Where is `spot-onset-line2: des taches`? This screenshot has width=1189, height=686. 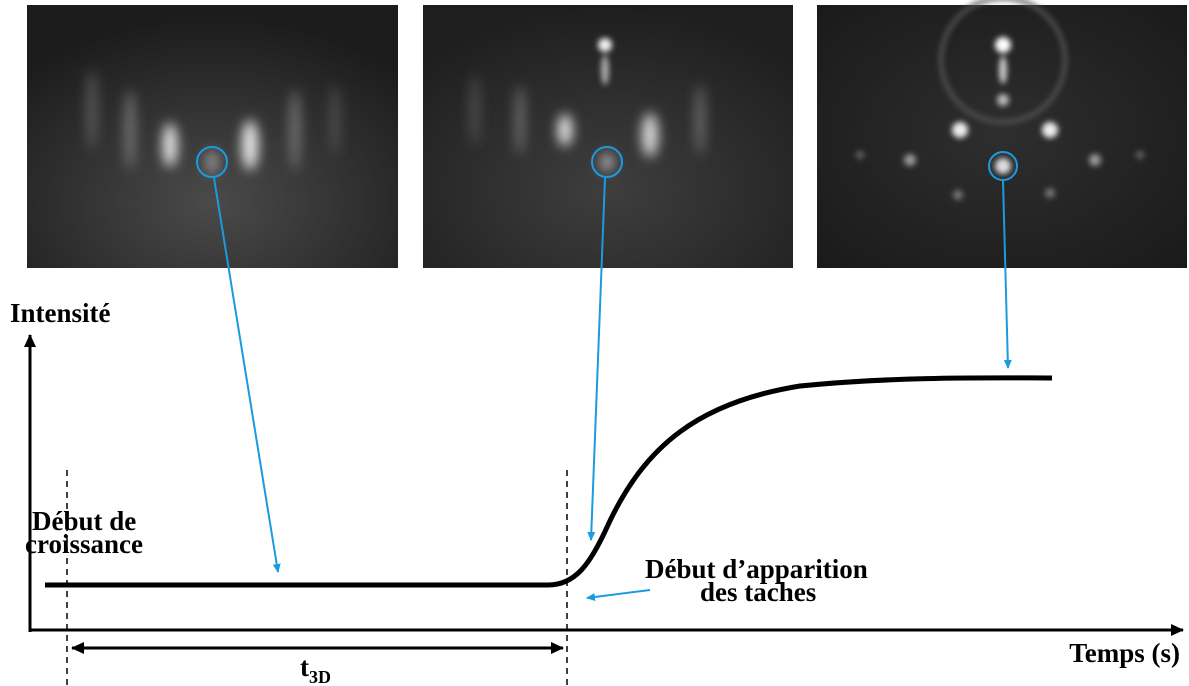
spot-onset-line2: des taches is located at coordinates (758, 592).